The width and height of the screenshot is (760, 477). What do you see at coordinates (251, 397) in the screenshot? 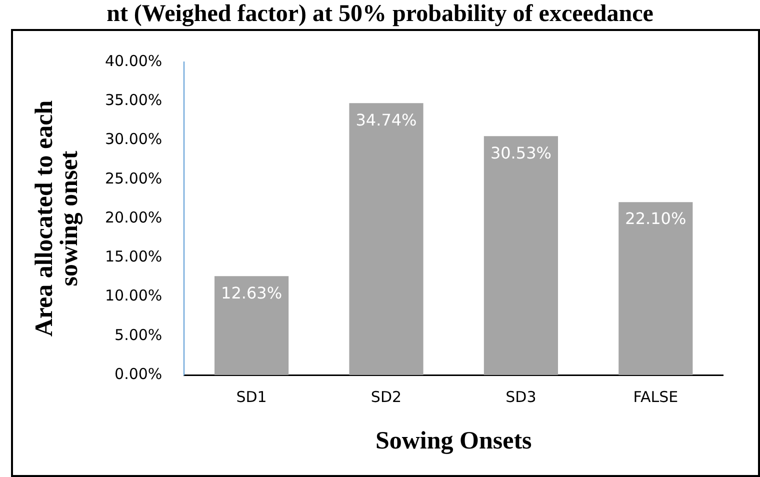
I see `x-tick-label: SD1` at bounding box center [251, 397].